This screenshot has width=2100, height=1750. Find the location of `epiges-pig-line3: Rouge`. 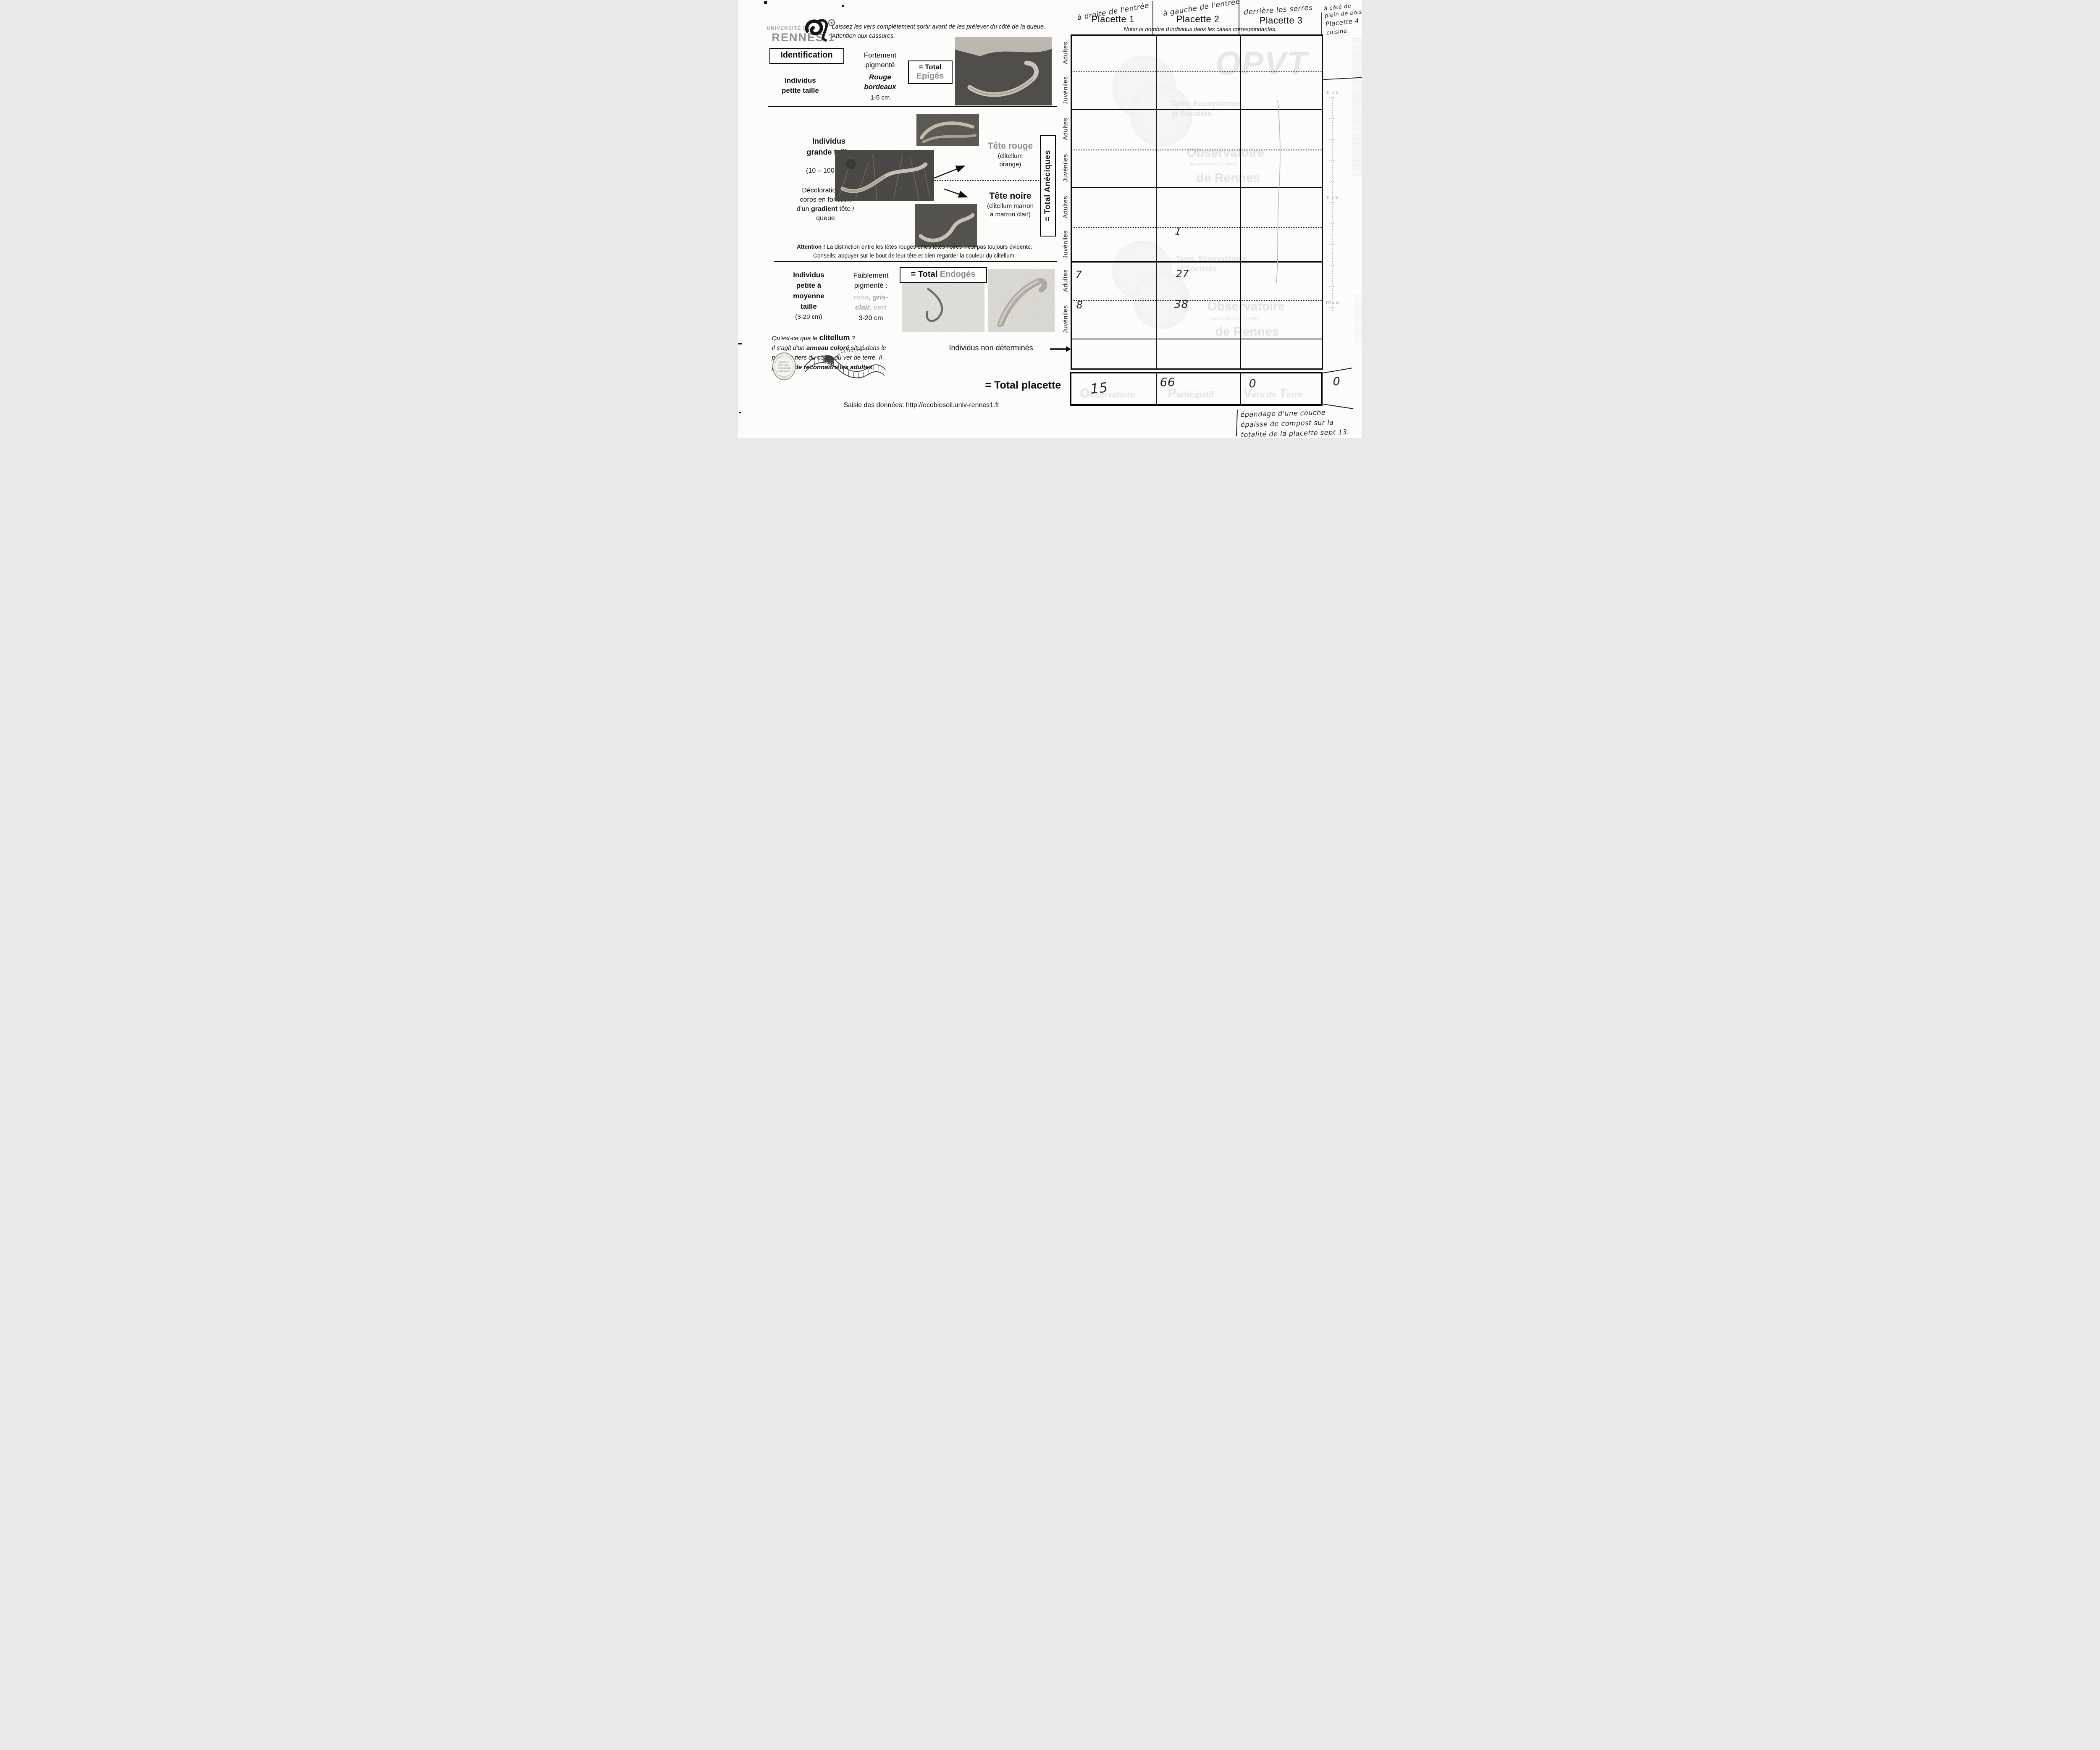

epiges-pig-line3: Rouge is located at coordinates (880, 77).